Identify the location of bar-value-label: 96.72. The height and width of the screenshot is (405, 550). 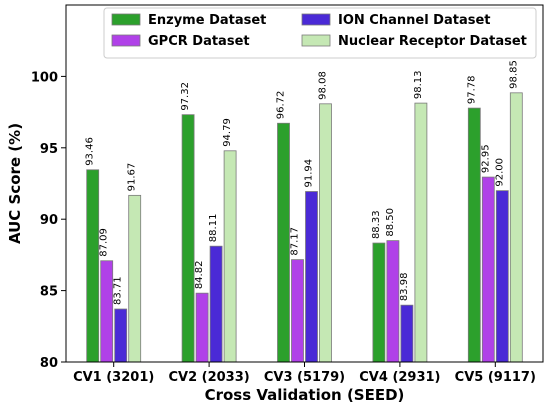
(281, 105).